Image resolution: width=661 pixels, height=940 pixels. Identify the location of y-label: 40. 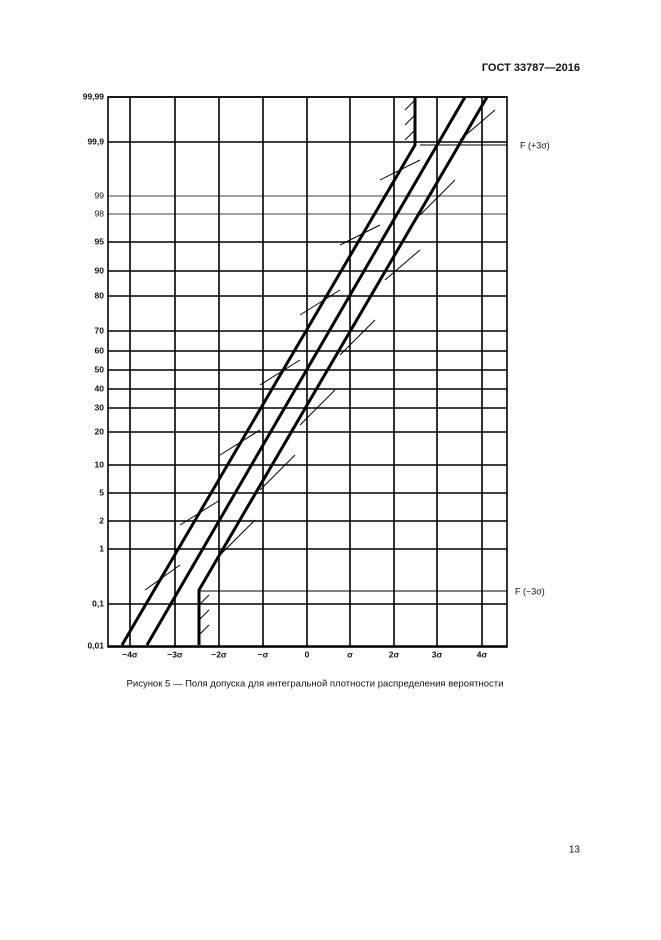
(100, 388).